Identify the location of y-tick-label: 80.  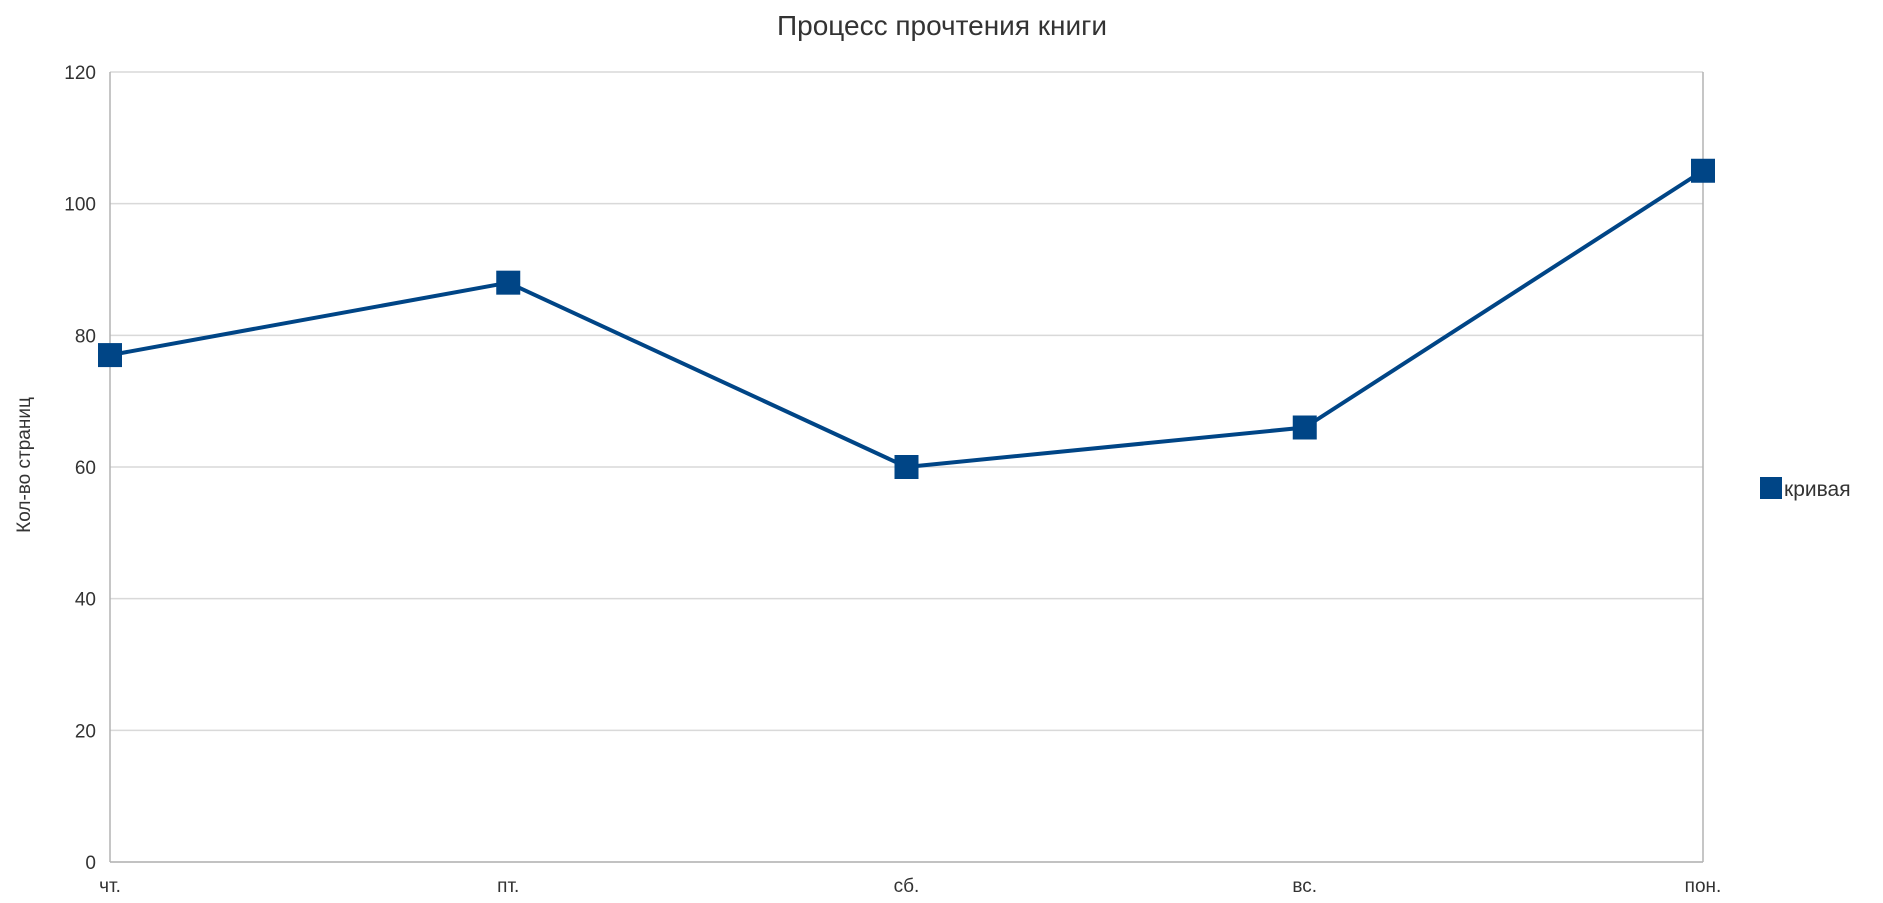
(85, 336).